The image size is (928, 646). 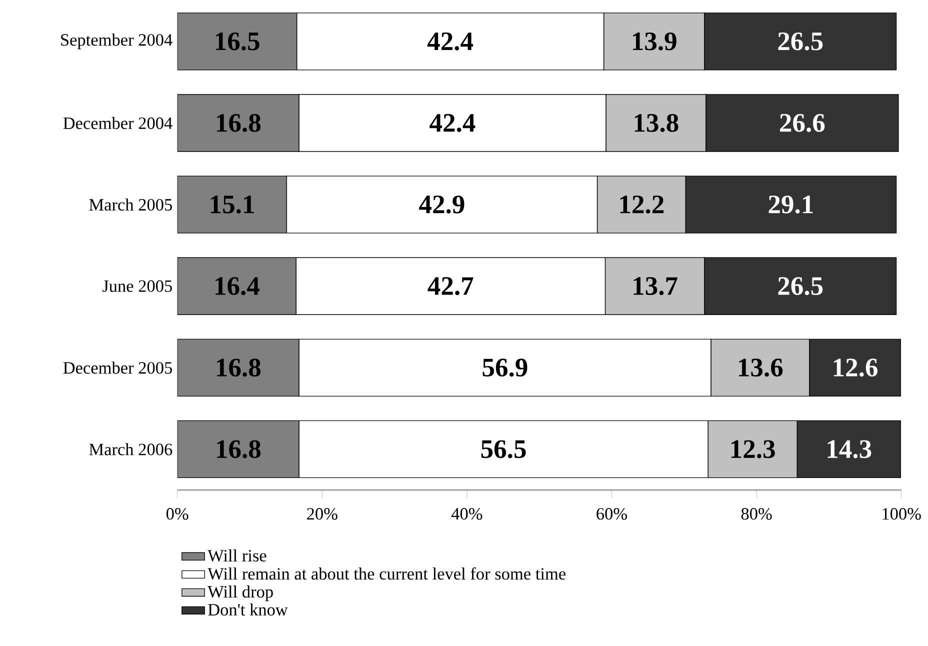 What do you see at coordinates (503, 449) in the screenshot?
I see `data-label: 56.5` at bounding box center [503, 449].